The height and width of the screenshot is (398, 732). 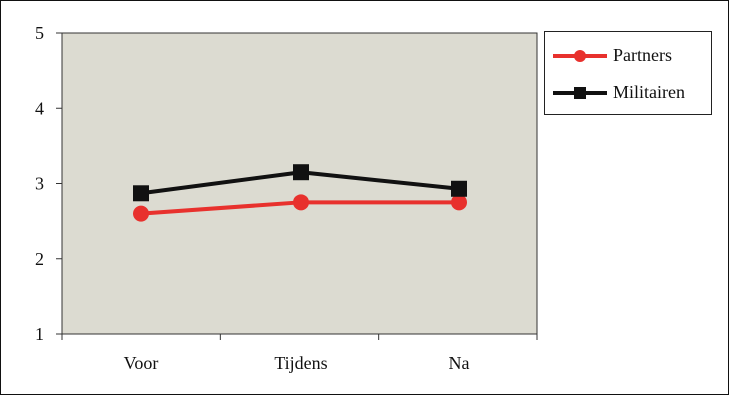 What do you see at coordinates (459, 363) in the screenshot?
I see `x-tick-label: Na` at bounding box center [459, 363].